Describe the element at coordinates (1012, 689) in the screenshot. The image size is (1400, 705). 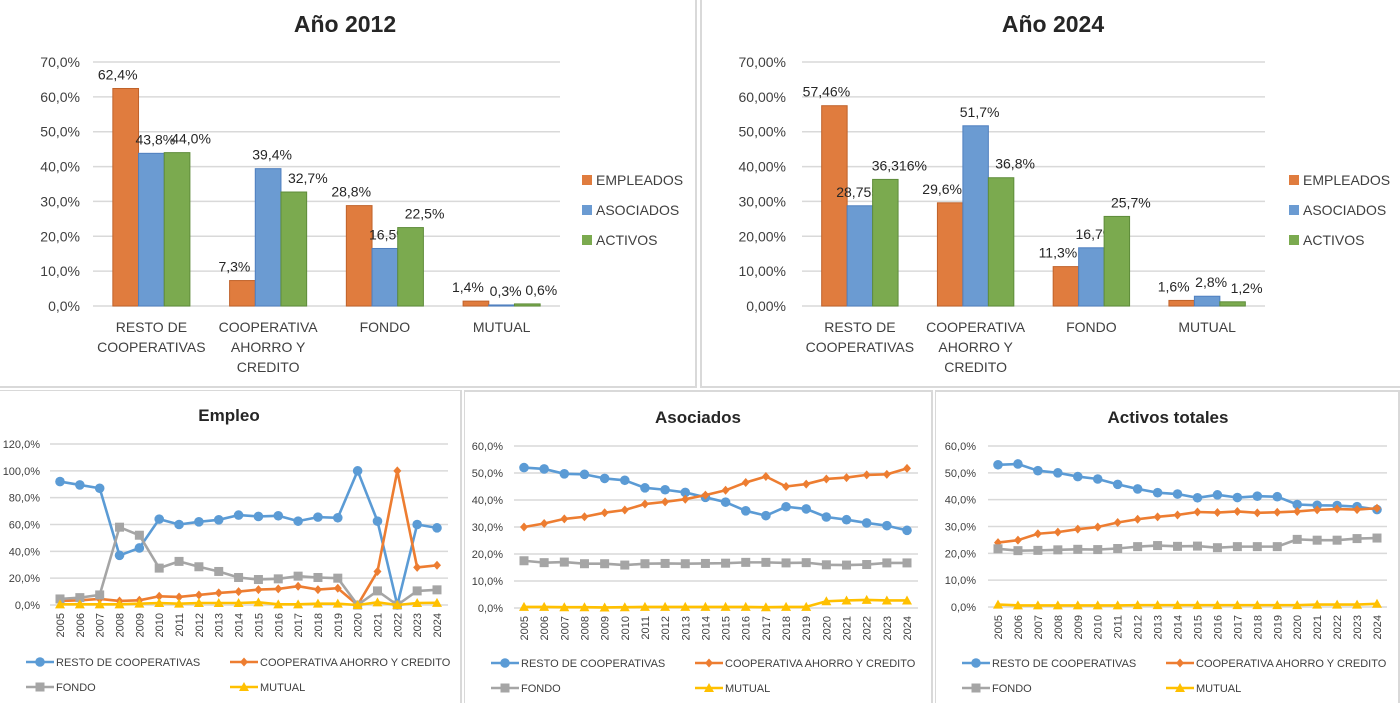
I see `legend-label: FONDO` at that location.